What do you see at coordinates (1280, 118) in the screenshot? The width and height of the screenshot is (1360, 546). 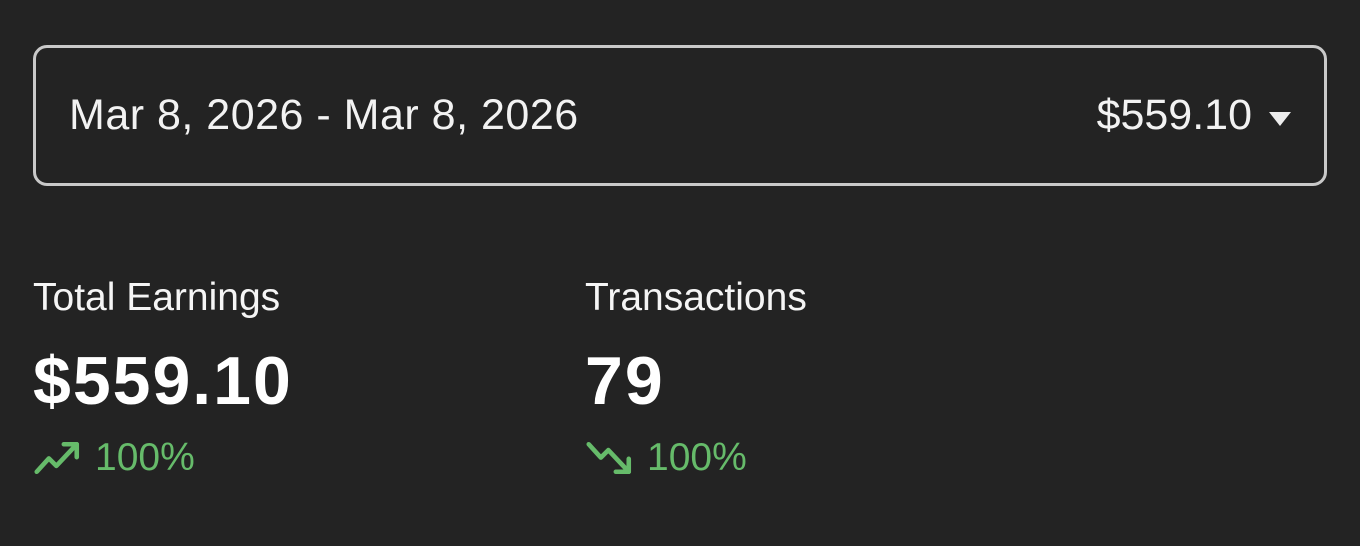 I see `caret-down-icon` at bounding box center [1280, 118].